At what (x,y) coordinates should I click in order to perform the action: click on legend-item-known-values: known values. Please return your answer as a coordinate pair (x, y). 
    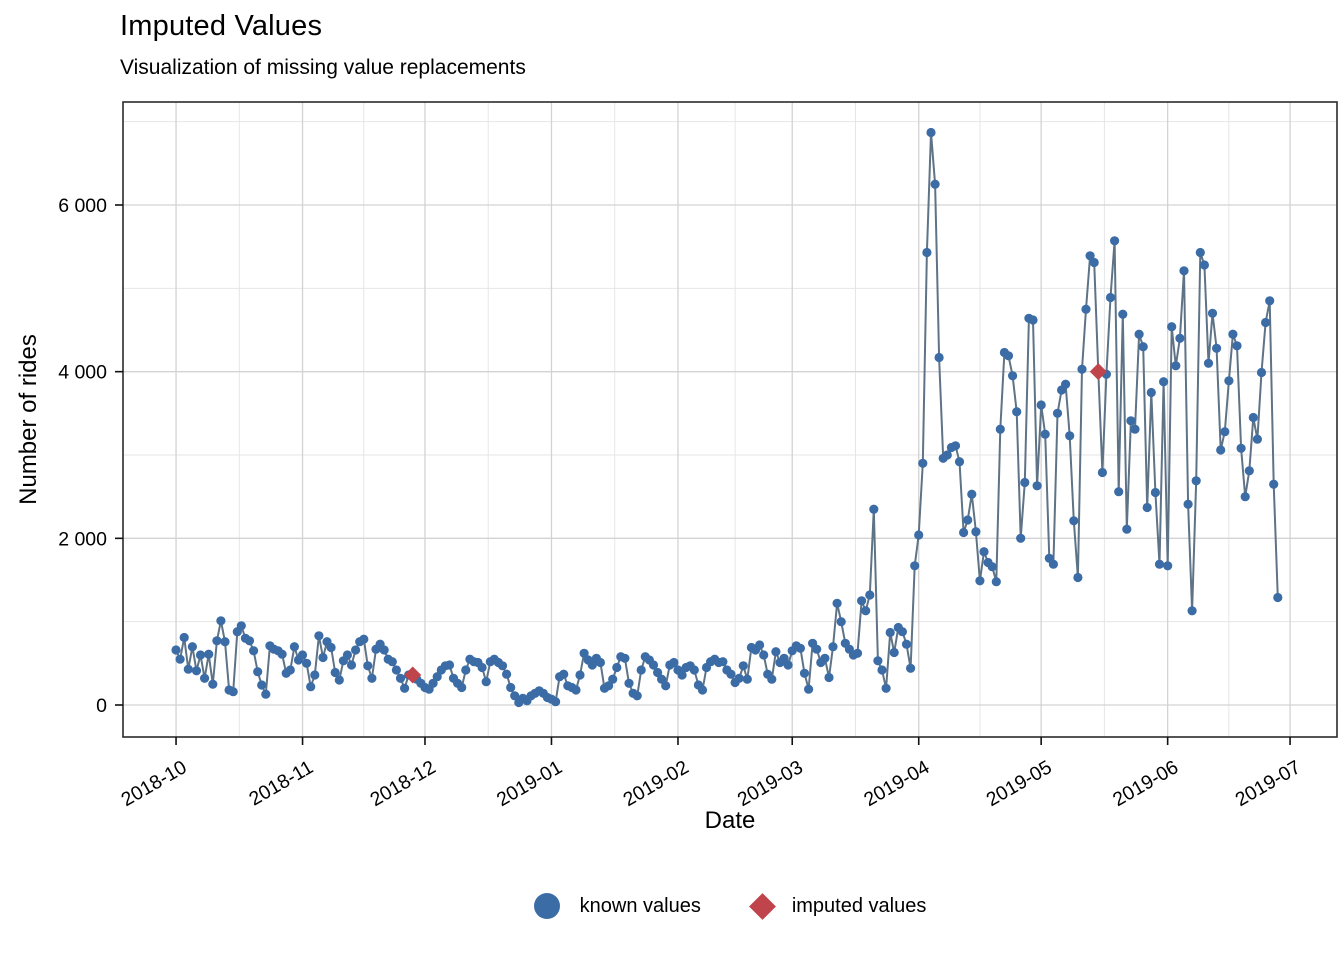
    Looking at the image, I should click on (617, 906).